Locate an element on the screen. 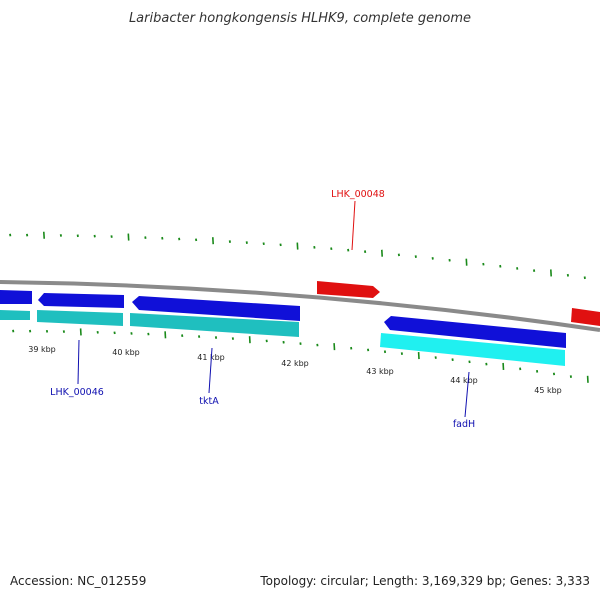 The height and width of the screenshot is (600, 600). genome-backbone is located at coordinates (300, 306).